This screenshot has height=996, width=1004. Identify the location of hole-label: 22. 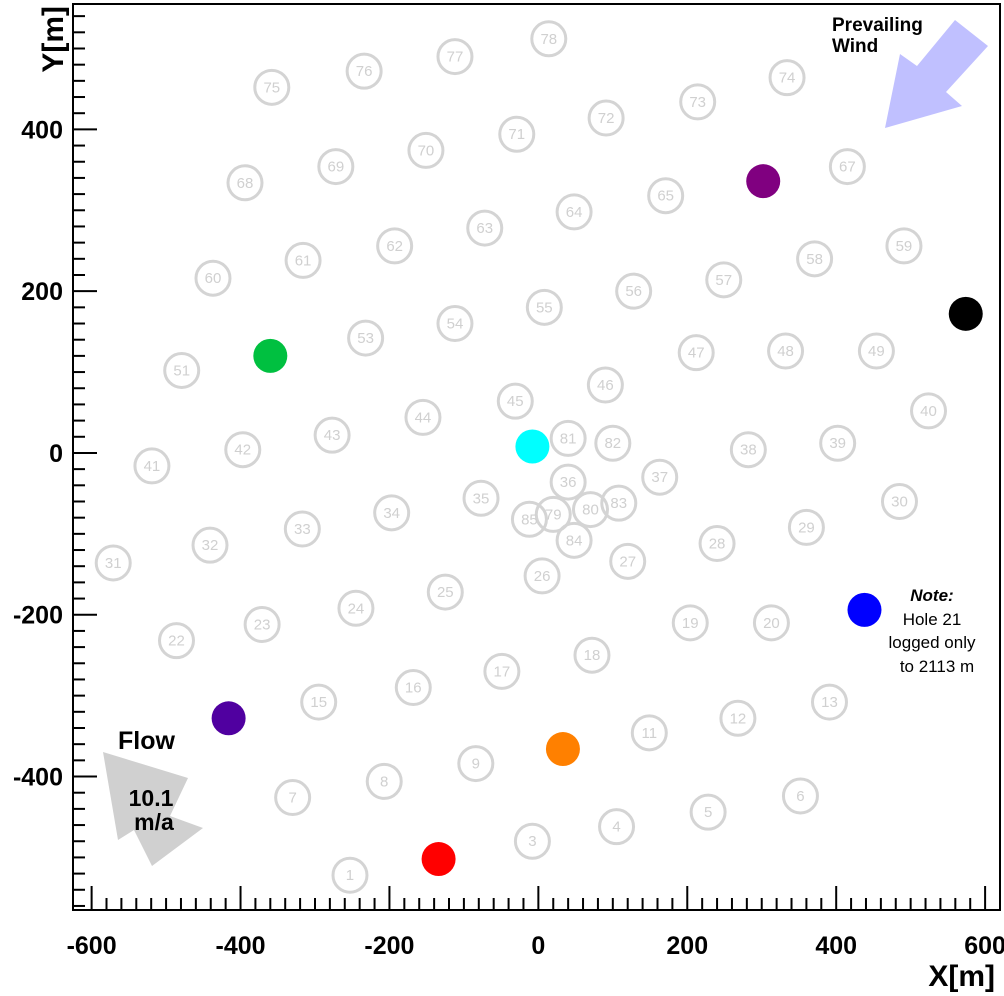
(176, 641).